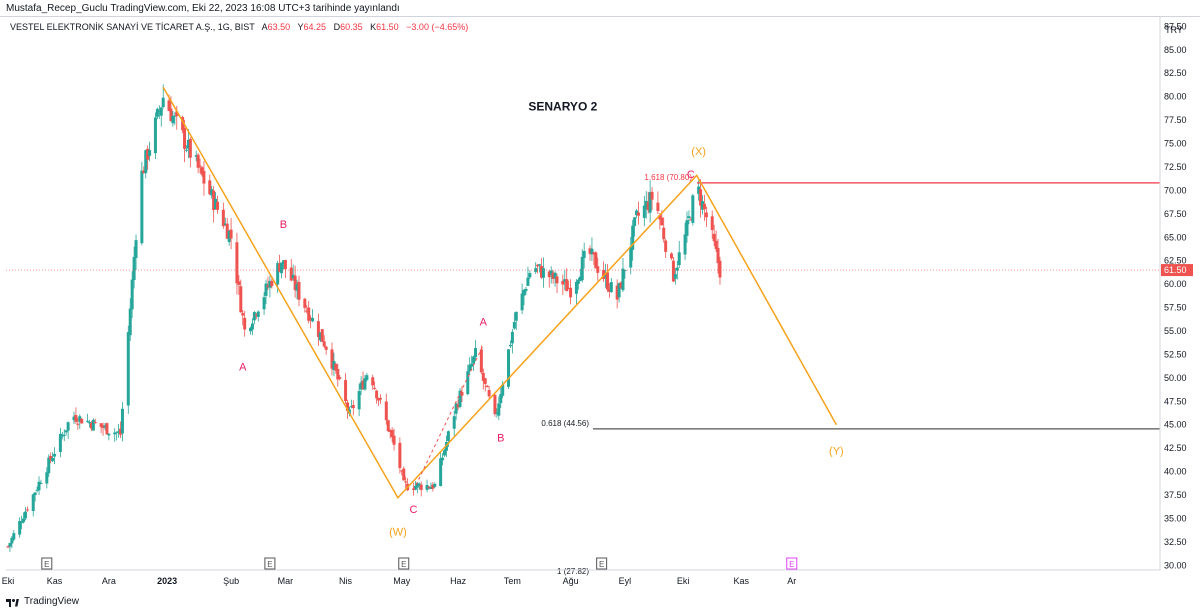  I want to click on wave-label: (W), so click(398, 532).